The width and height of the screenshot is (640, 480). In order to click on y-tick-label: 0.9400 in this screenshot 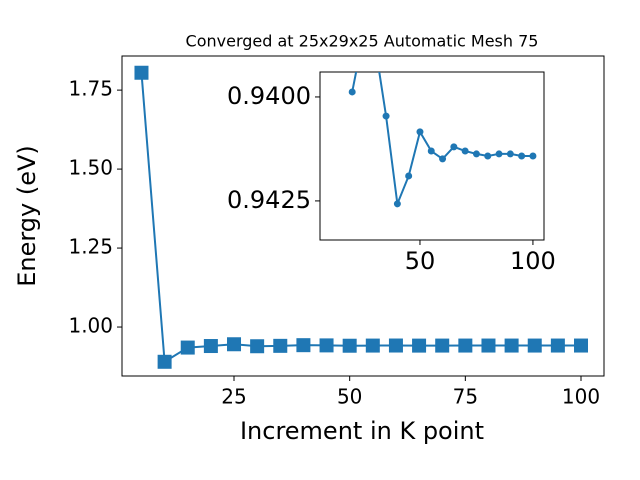, I will do `click(269, 96)`.